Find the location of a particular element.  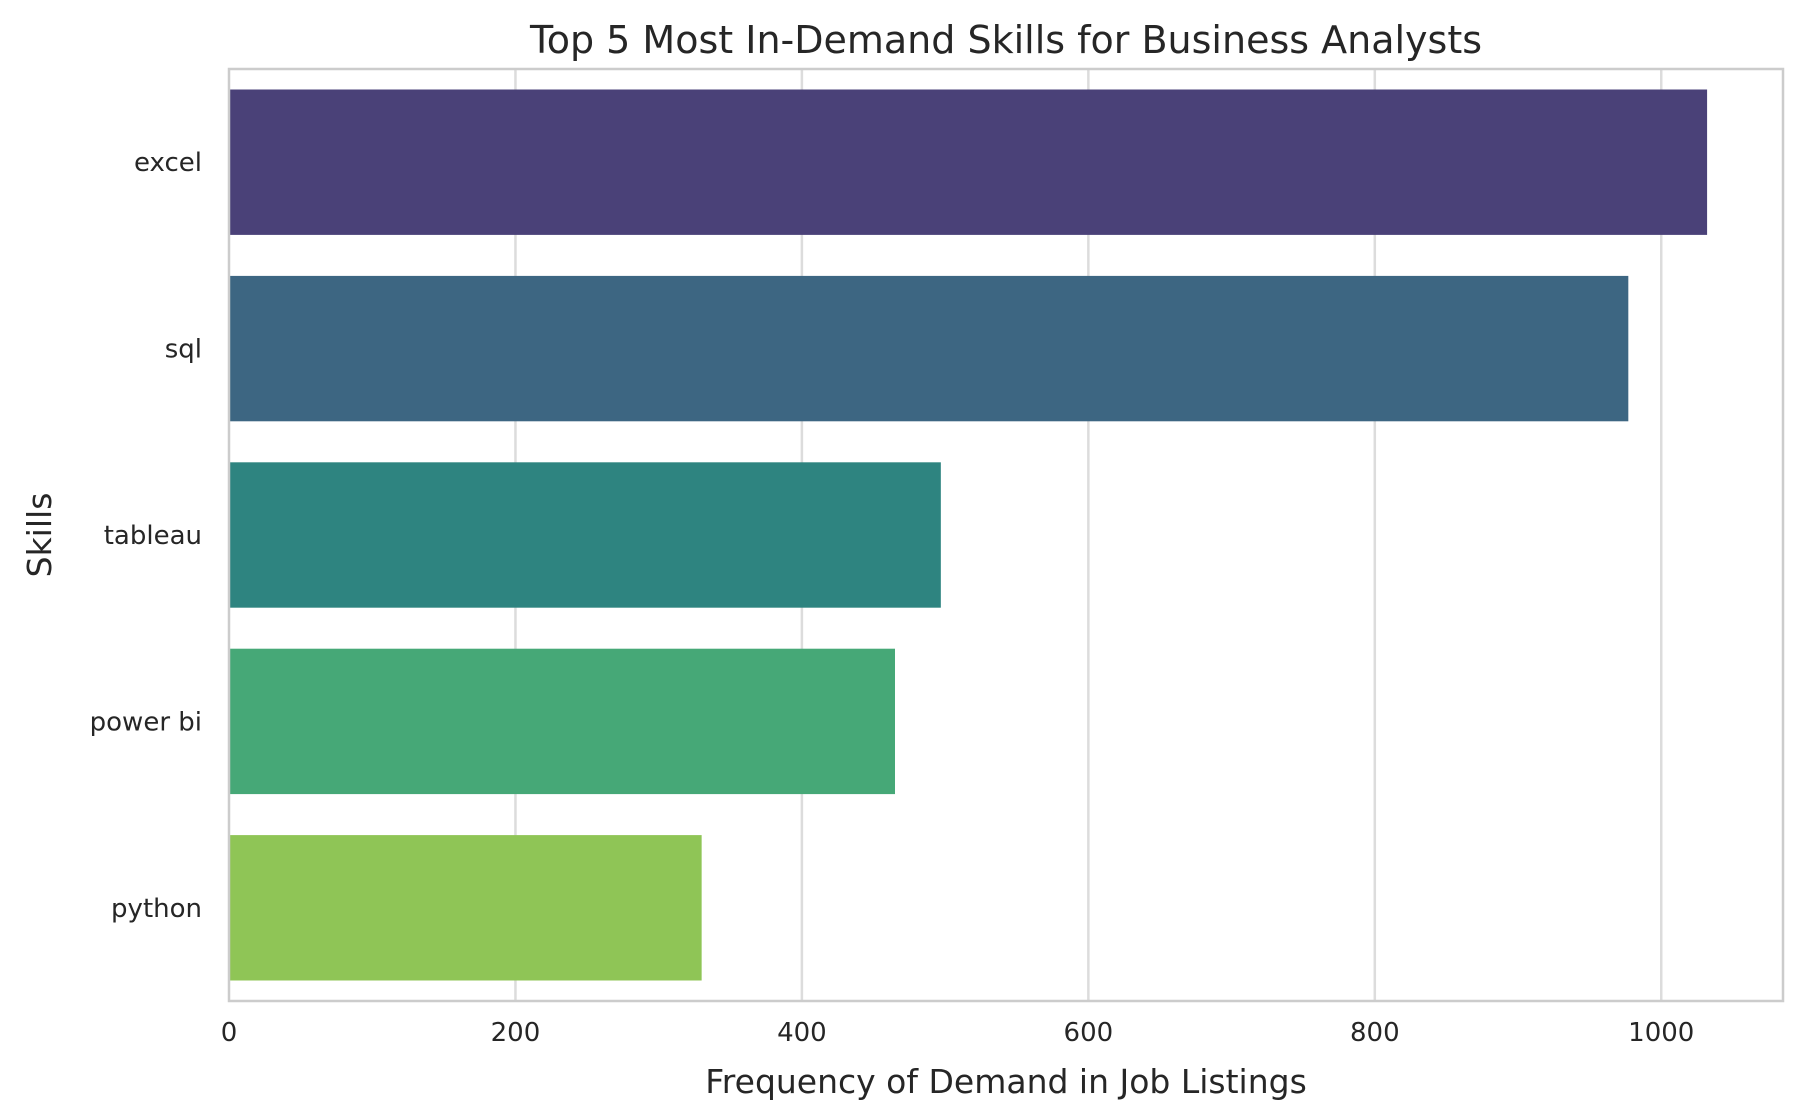

y-axis-label: Skills is located at coordinates (39, 535).